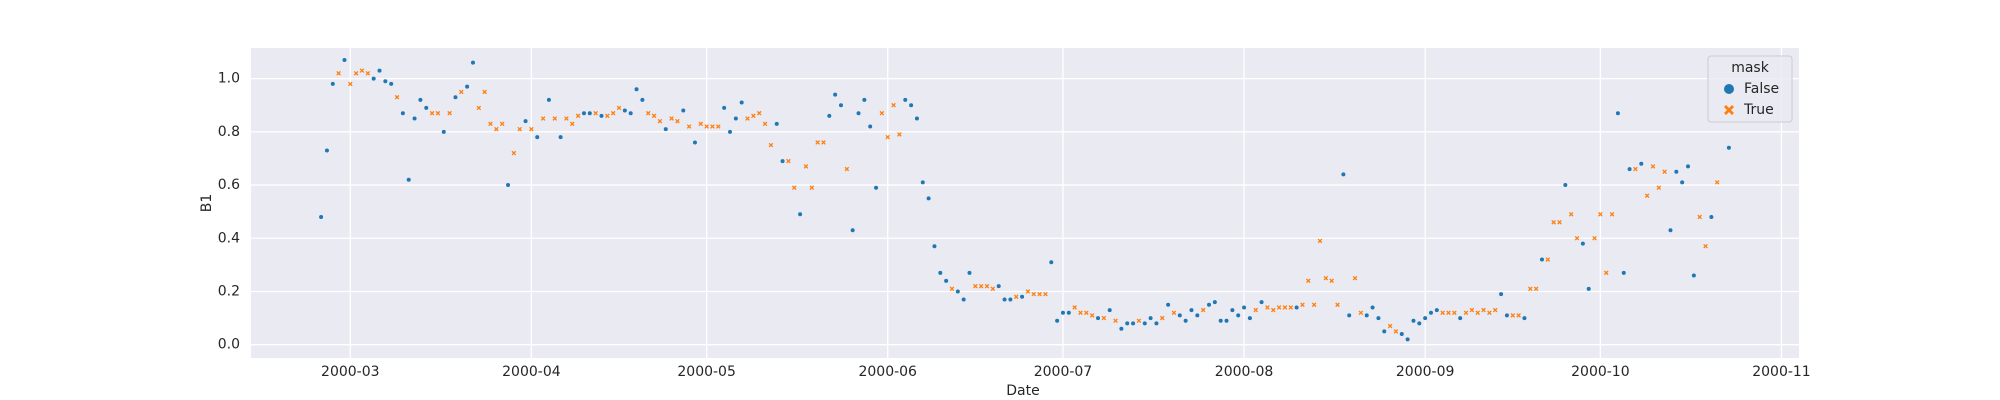 Image resolution: width=2000 pixels, height=400 pixels. Describe the element at coordinates (1729, 89) in the screenshot. I see `legend-marker` at that location.